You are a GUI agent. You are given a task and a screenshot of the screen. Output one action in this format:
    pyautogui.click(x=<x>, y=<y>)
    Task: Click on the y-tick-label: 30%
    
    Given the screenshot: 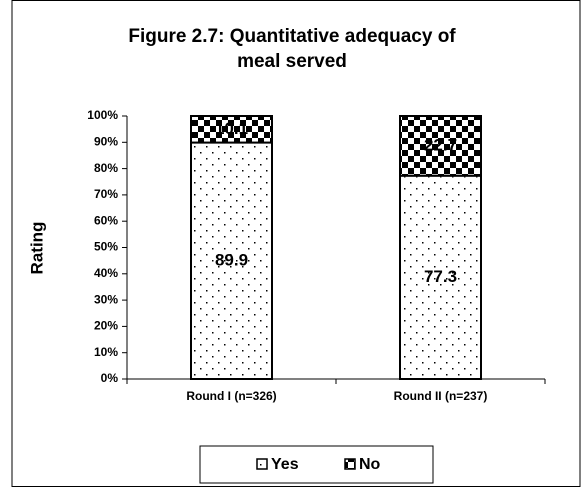 What is the action you would take?
    pyautogui.click(x=106, y=299)
    